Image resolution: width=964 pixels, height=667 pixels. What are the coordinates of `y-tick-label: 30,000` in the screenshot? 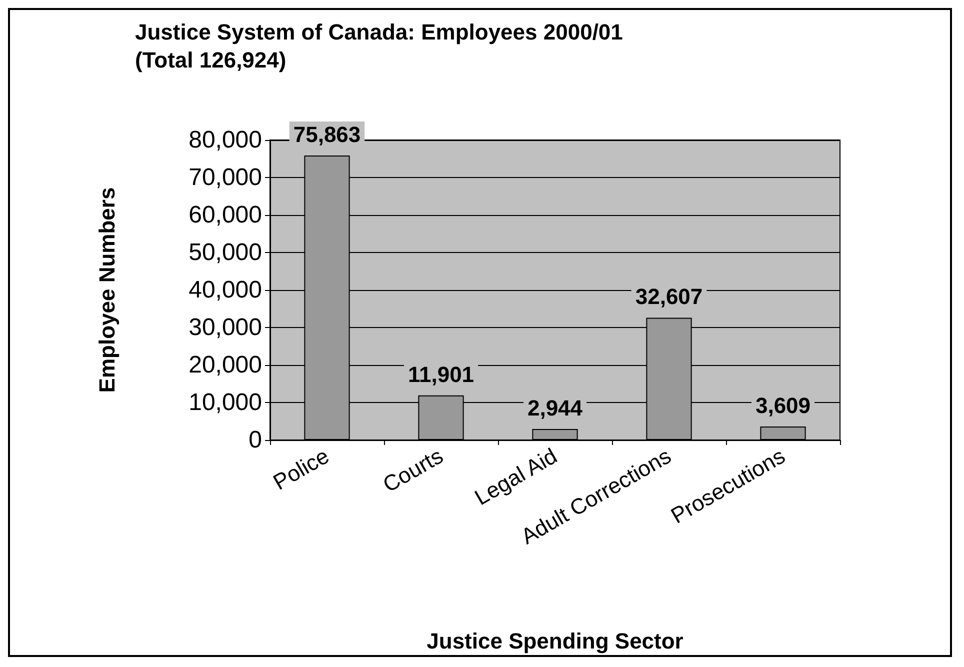 It's located at (225, 327).